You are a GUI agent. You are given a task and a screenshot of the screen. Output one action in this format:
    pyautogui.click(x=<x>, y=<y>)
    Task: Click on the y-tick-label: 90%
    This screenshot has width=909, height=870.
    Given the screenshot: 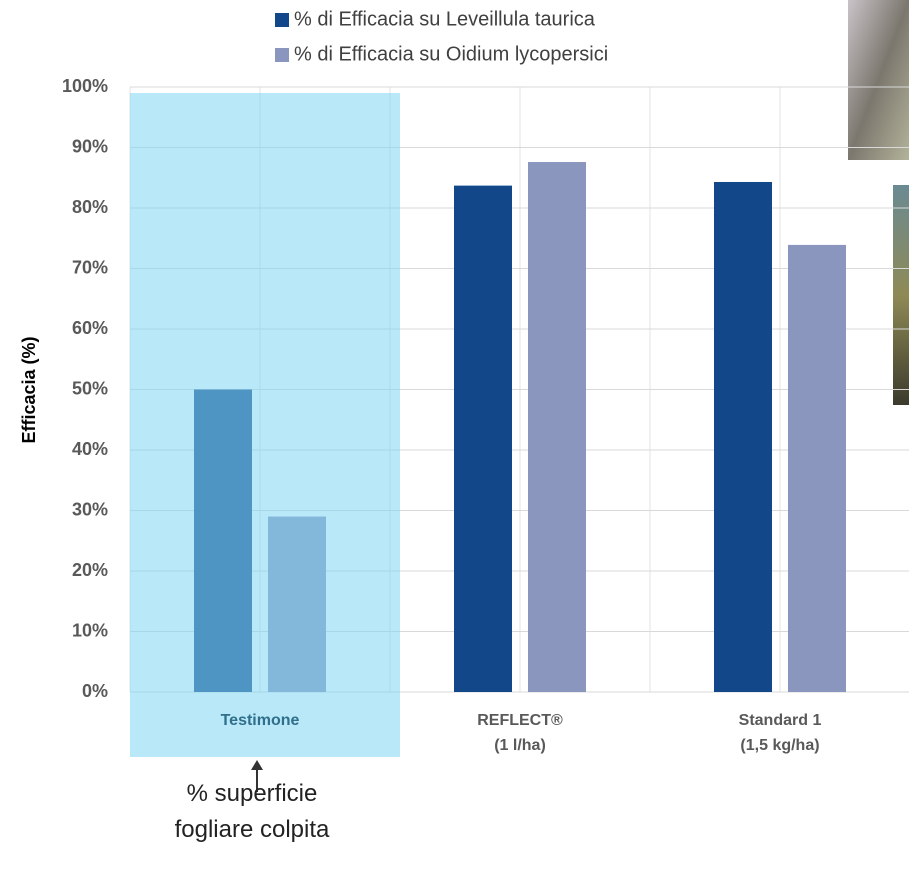 What is the action you would take?
    pyautogui.click(x=90, y=146)
    